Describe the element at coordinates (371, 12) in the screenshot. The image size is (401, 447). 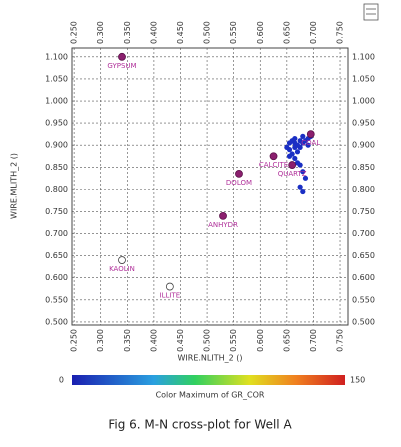
I see `corner-icon` at that location.